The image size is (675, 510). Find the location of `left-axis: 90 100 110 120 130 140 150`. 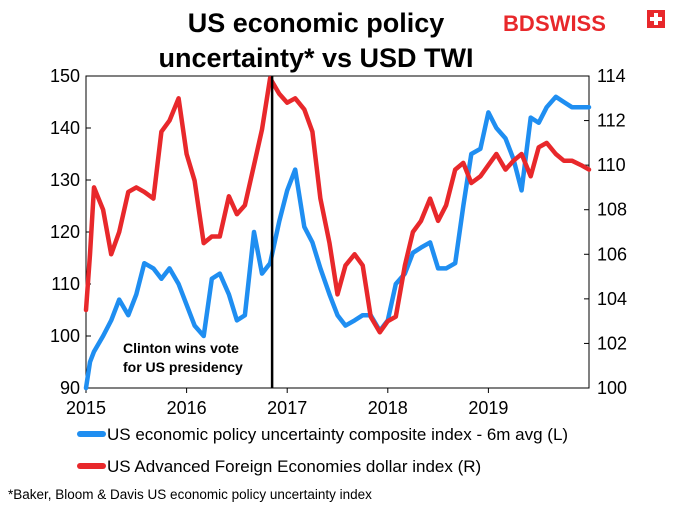

left-axis: 90 100 110 120 130 140 150 is located at coordinates (70, 232).